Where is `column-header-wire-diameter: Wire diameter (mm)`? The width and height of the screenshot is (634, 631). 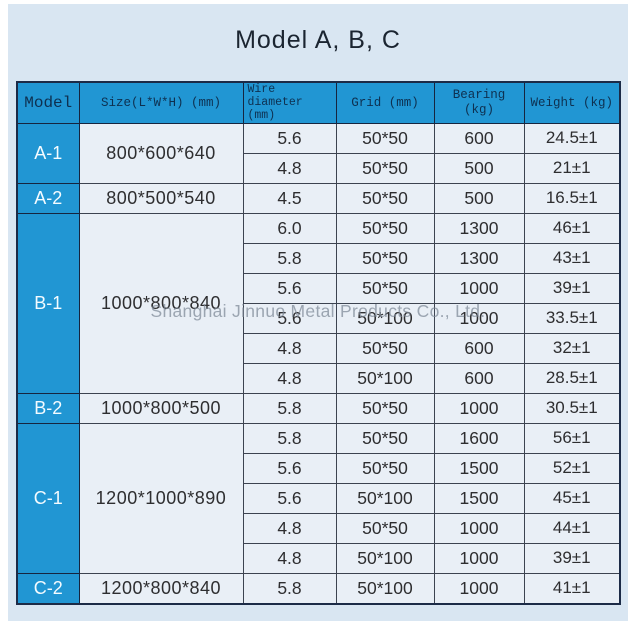
column-header-wire-diameter: Wire diameter (mm) is located at coordinates (289, 102).